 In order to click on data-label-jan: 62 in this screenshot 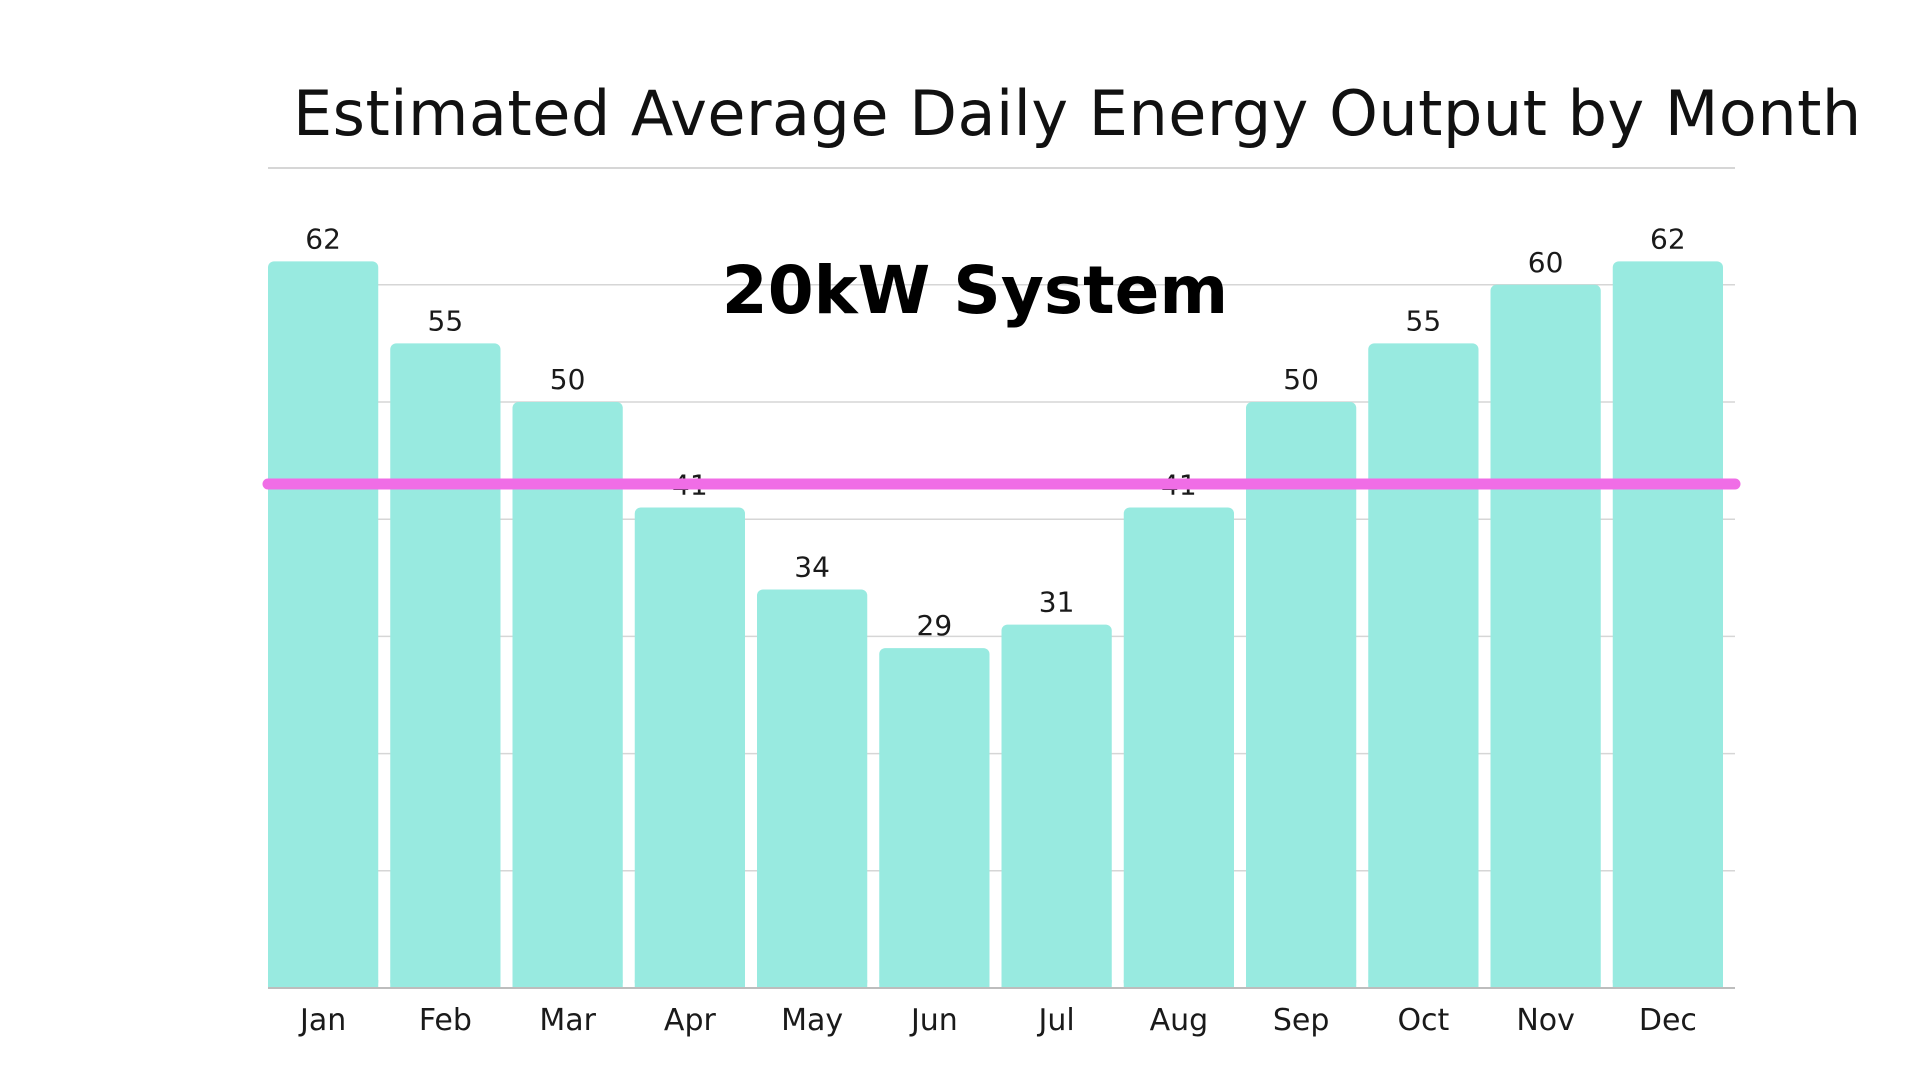, I will do `click(323, 238)`.